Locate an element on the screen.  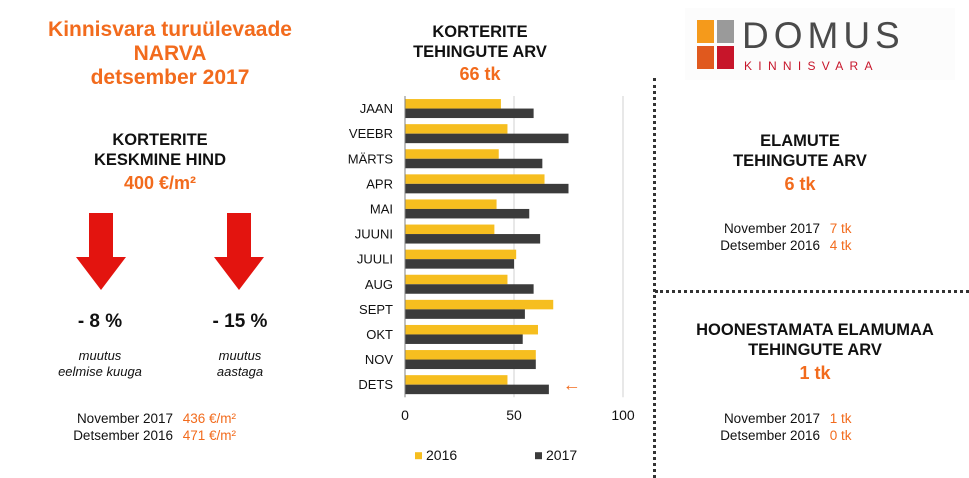
logo: DOMUS KINNISVARA is located at coordinates (820, 44).